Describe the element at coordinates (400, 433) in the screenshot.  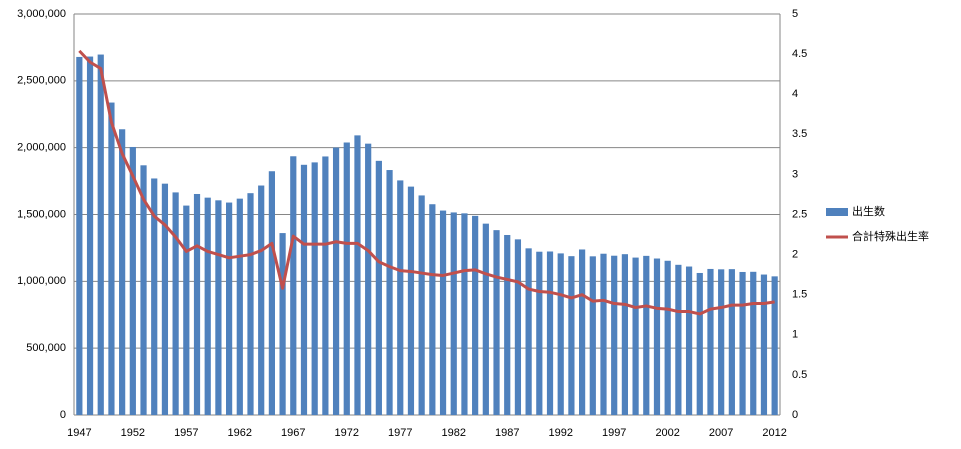
I see `x-tick-label: 1977` at that location.